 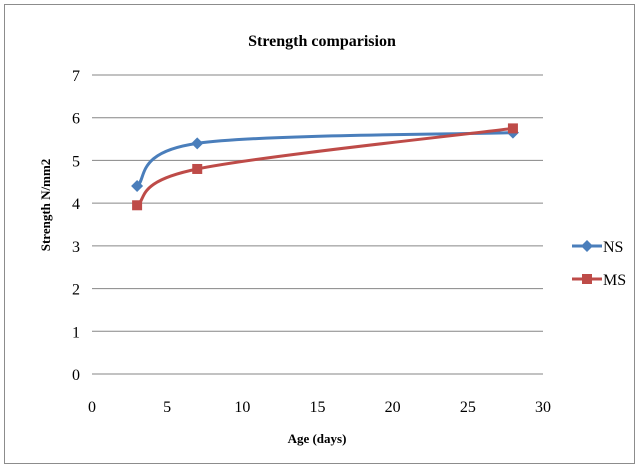 I want to click on series-ns, so click(x=325, y=159).